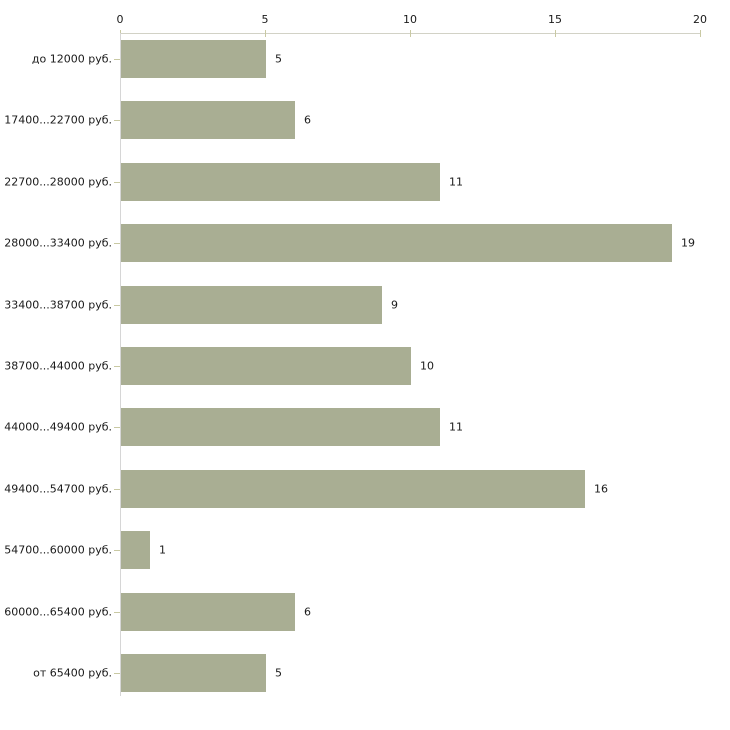 This screenshot has width=730, height=730. I want to click on category-label: 22700...28000 руб., so click(58, 182).